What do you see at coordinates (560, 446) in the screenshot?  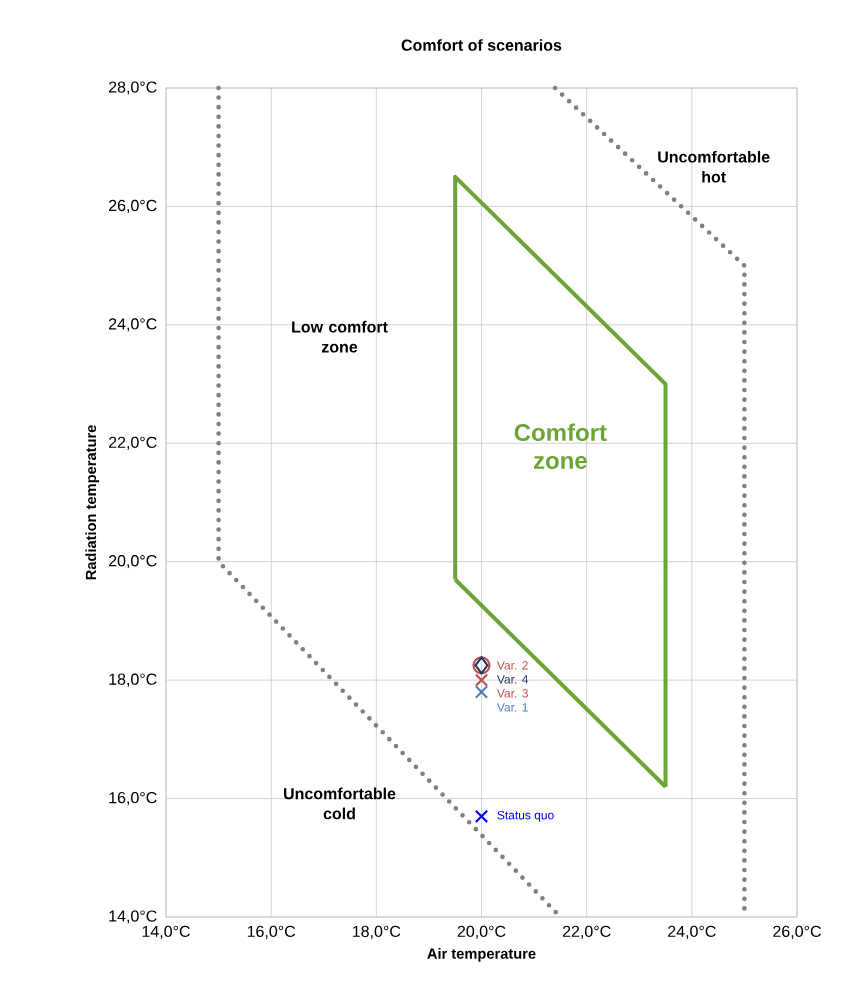 I see `text: Comfort zone` at bounding box center [560, 446].